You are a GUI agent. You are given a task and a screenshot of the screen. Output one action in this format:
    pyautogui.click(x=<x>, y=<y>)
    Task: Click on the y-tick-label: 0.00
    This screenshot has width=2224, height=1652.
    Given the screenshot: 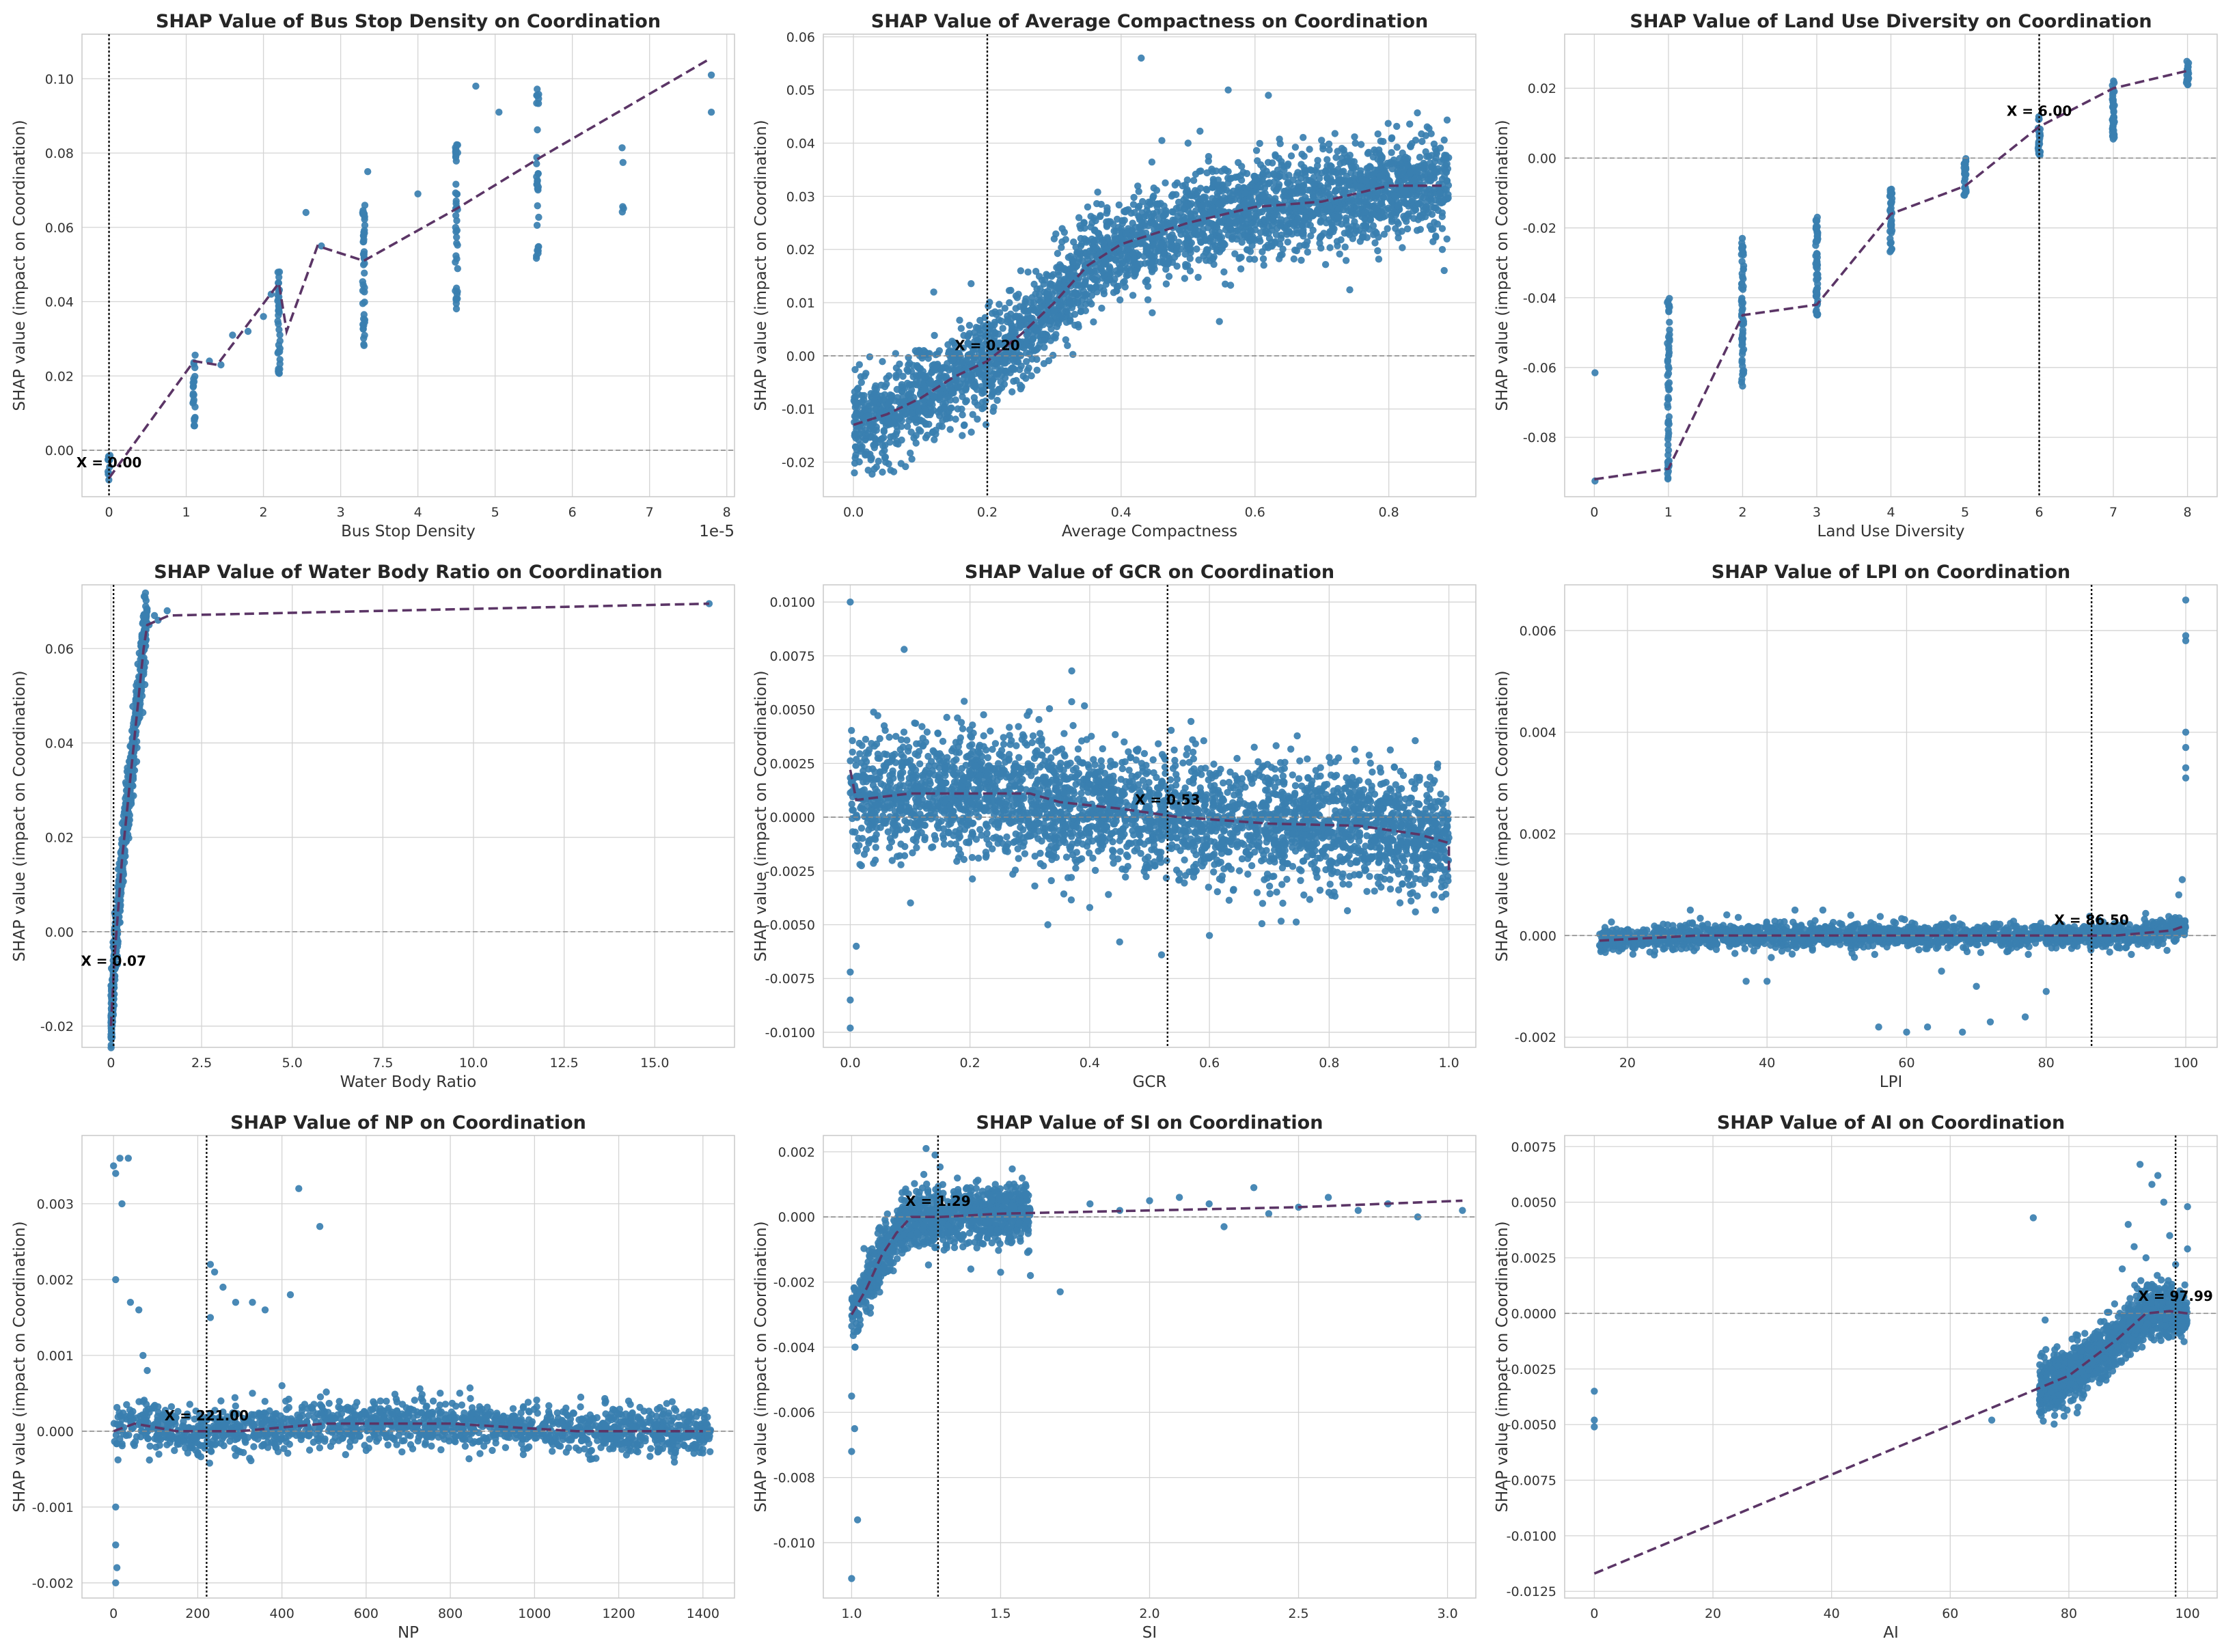 What is the action you would take?
    pyautogui.click(x=800, y=356)
    